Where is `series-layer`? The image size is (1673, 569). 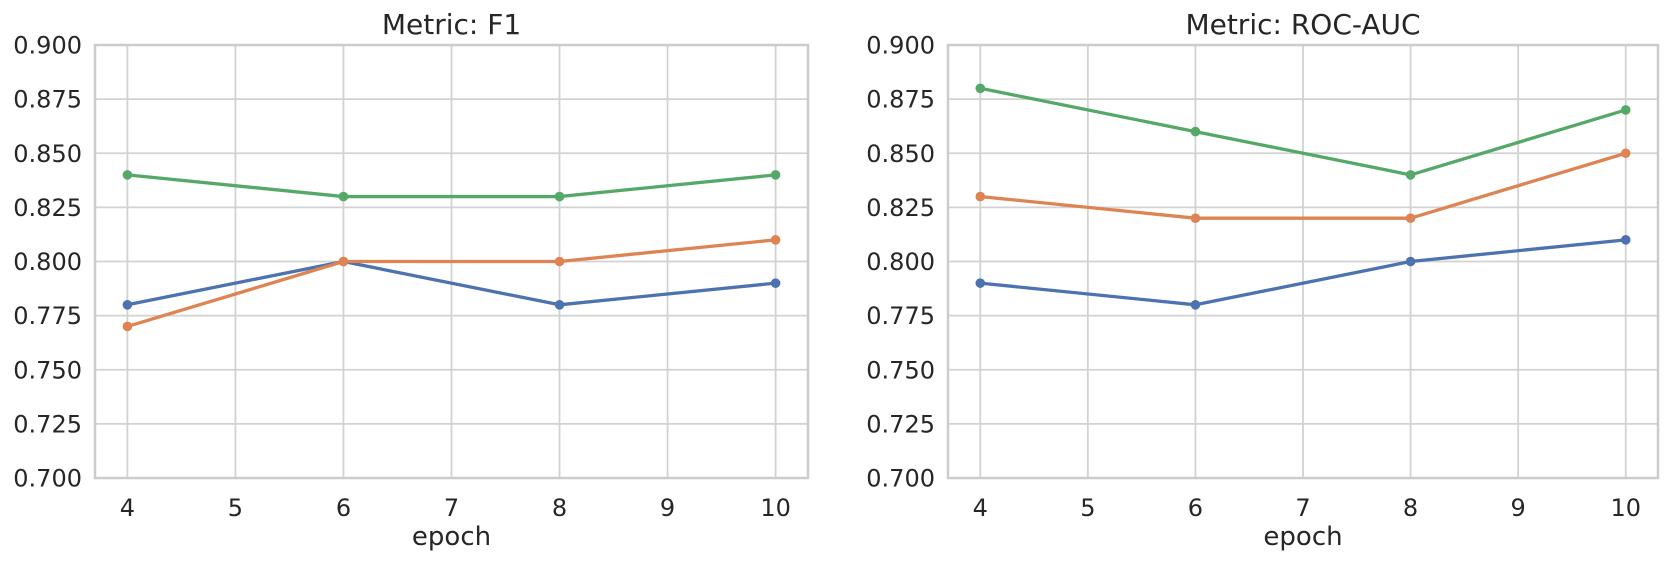
series-layer is located at coordinates (451, 251).